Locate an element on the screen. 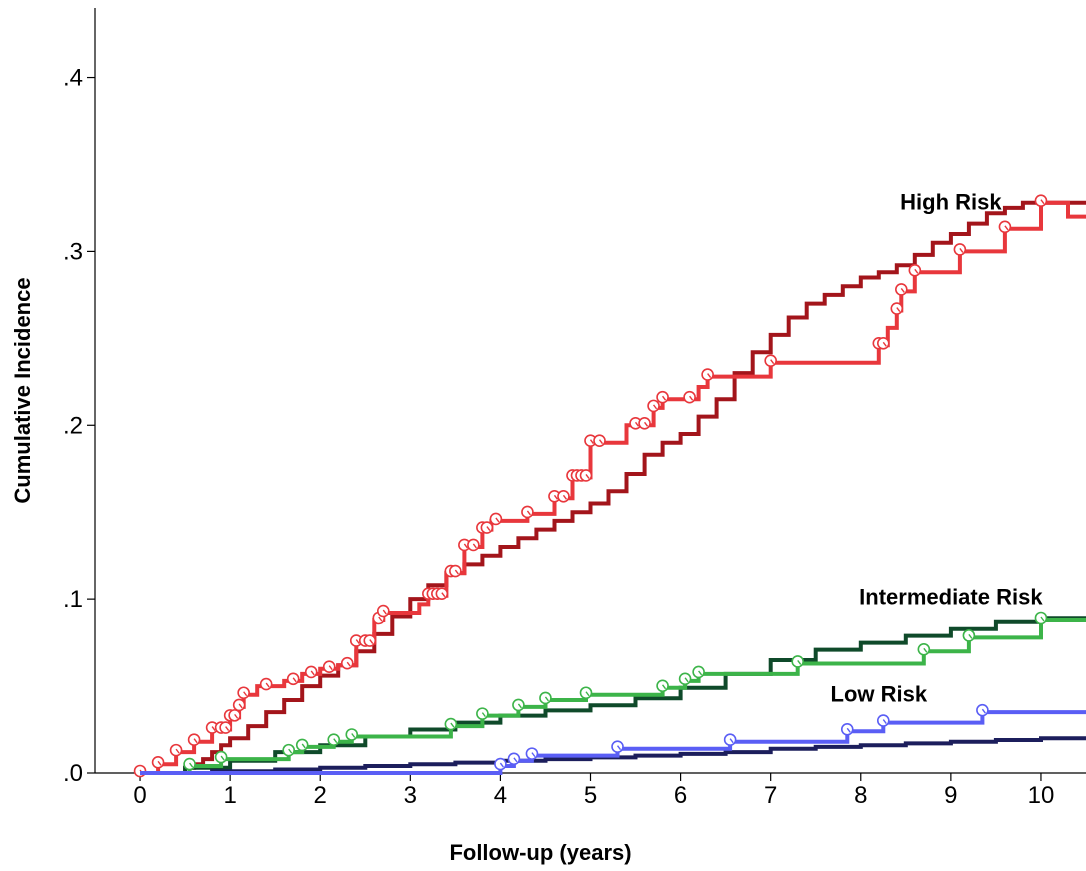  y-tick-label: .2 is located at coordinates (73, 425).